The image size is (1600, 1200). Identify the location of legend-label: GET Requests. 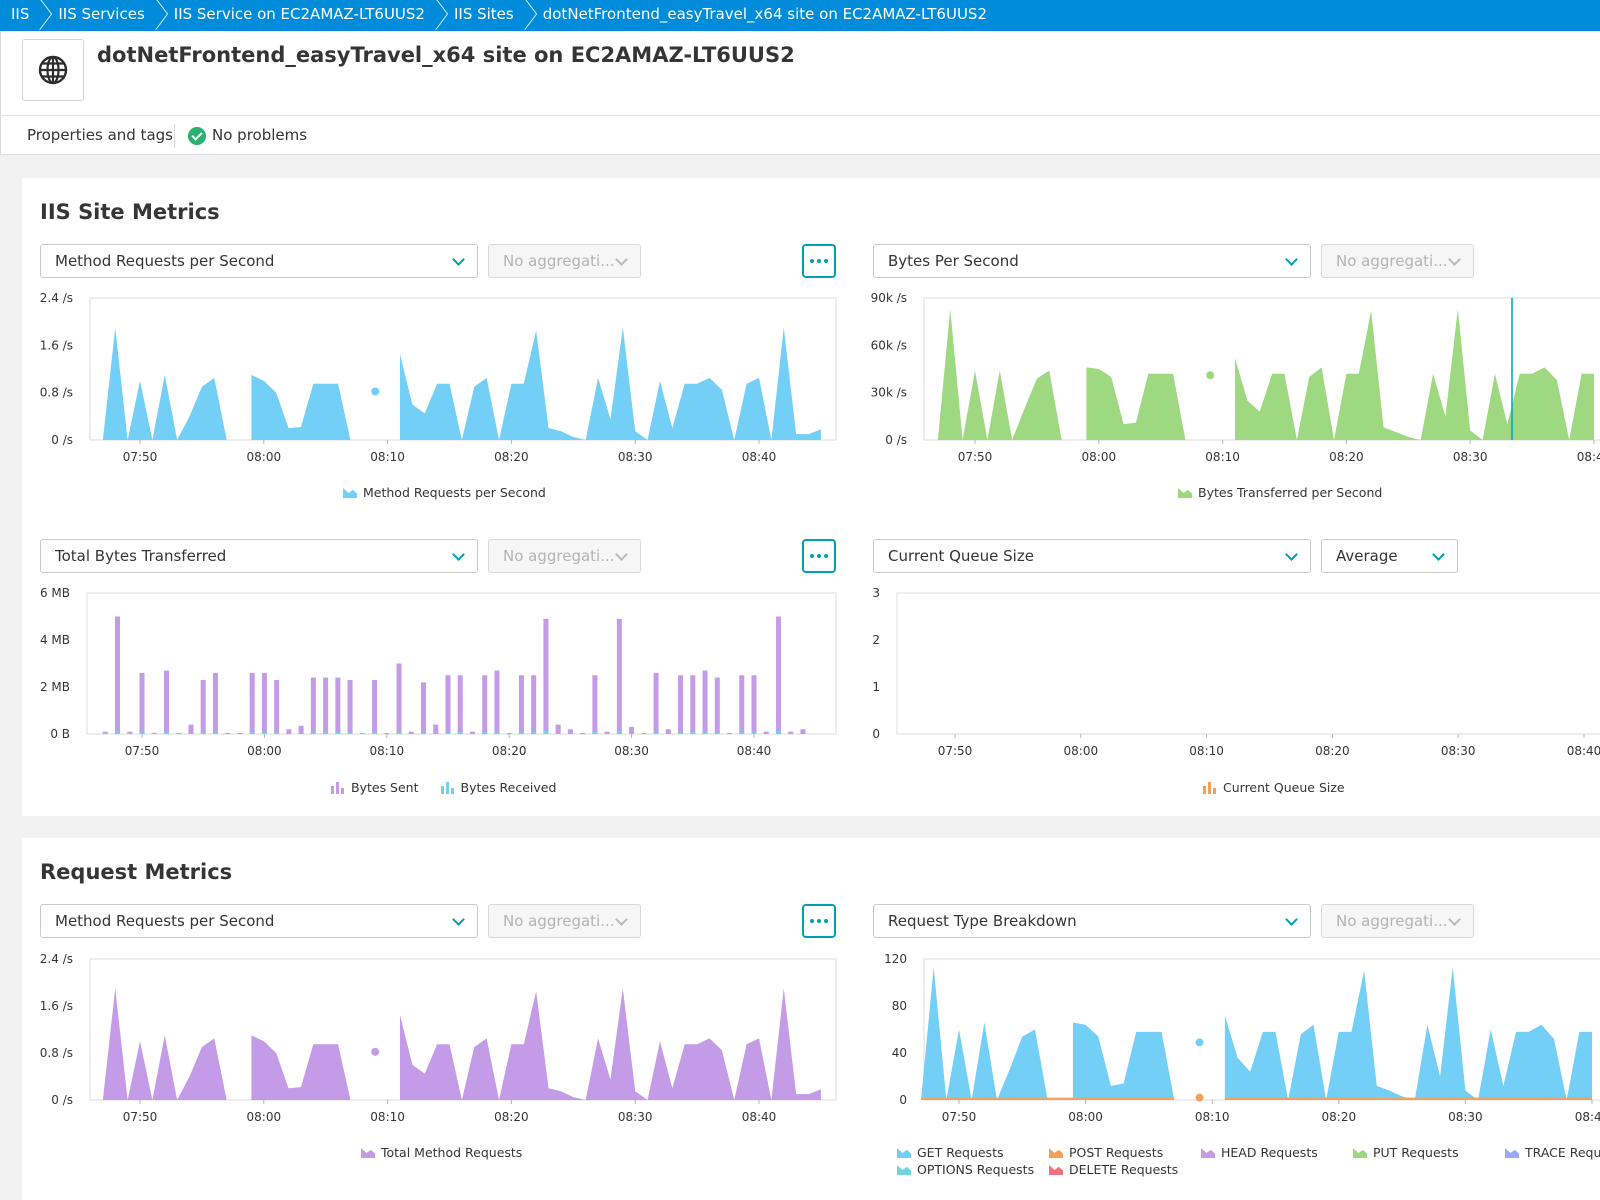
(960, 1152).